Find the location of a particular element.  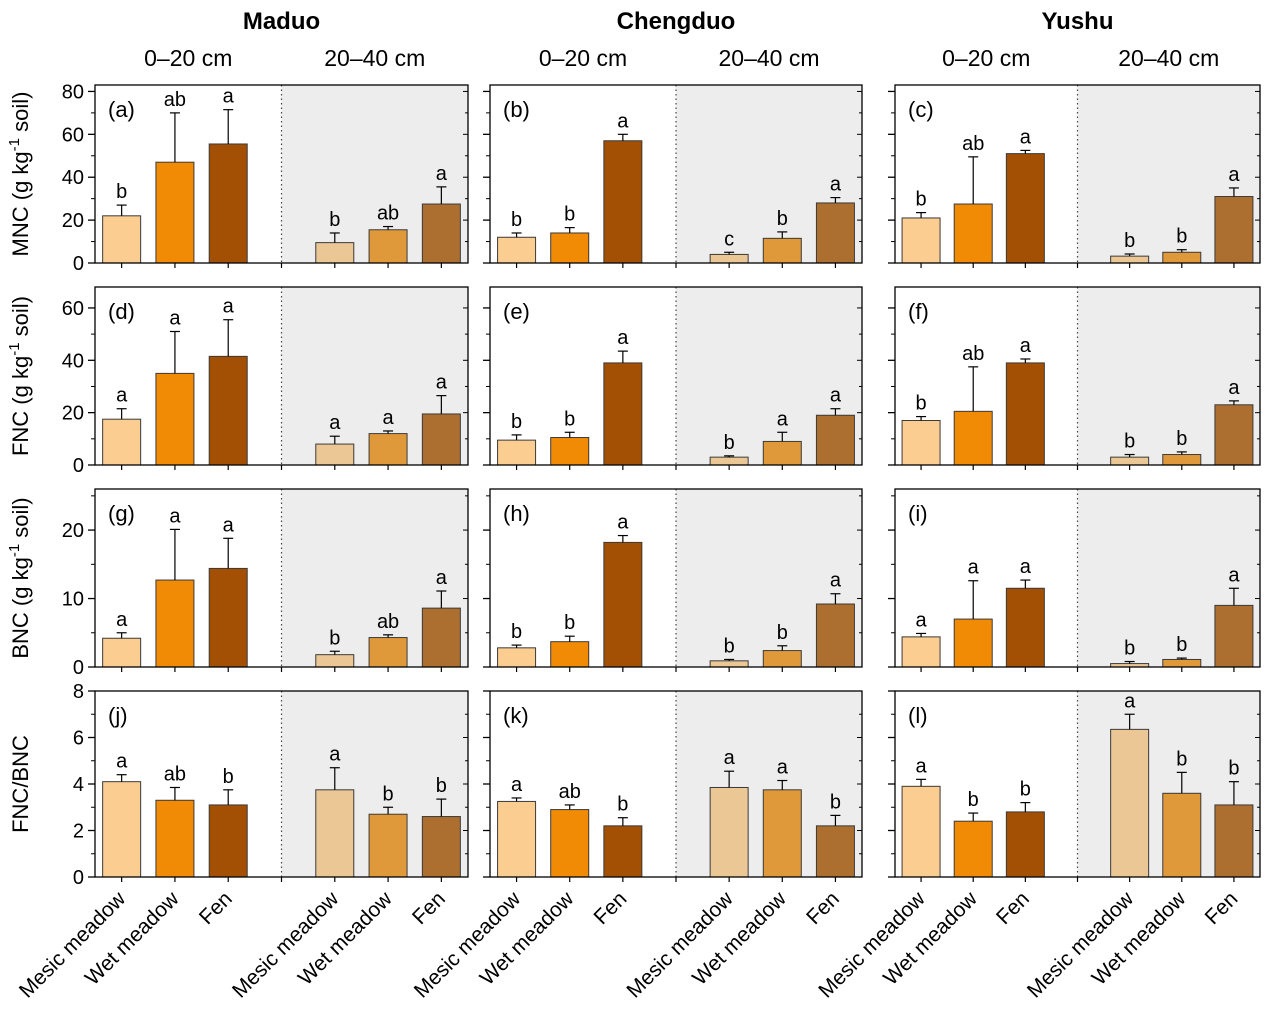

y-tick-label: 4 is located at coordinates (78, 785).